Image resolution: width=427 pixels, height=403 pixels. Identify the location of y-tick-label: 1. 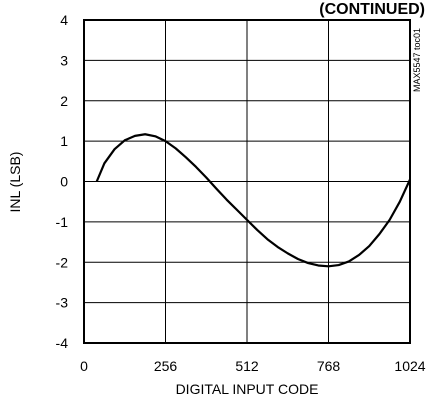
(64, 141).